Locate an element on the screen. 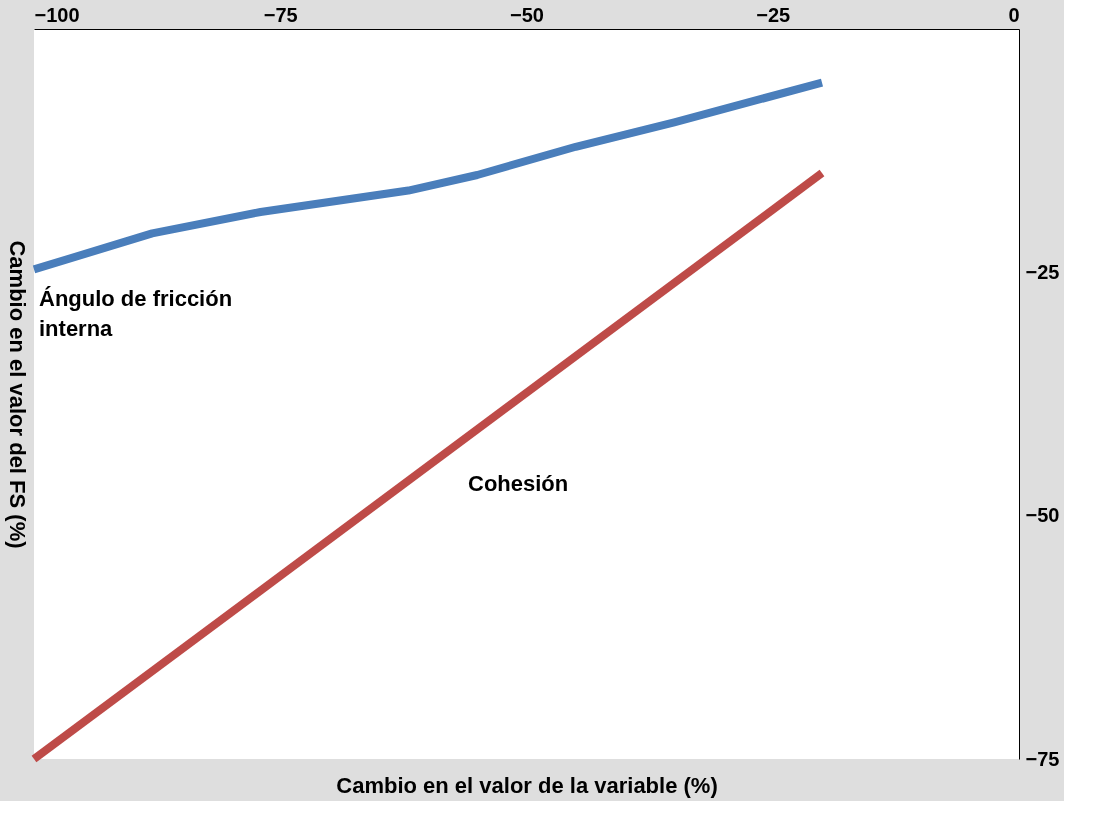  x-tick-label: −75 is located at coordinates (280, 14).